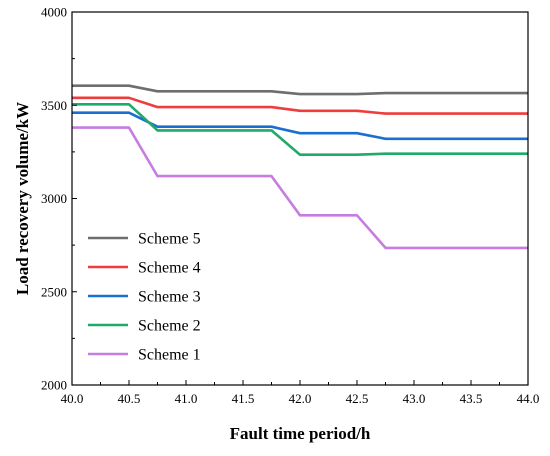 The image size is (550, 456). Describe the element at coordinates (414, 398) in the screenshot. I see `x-tick-label: 43.0` at that location.